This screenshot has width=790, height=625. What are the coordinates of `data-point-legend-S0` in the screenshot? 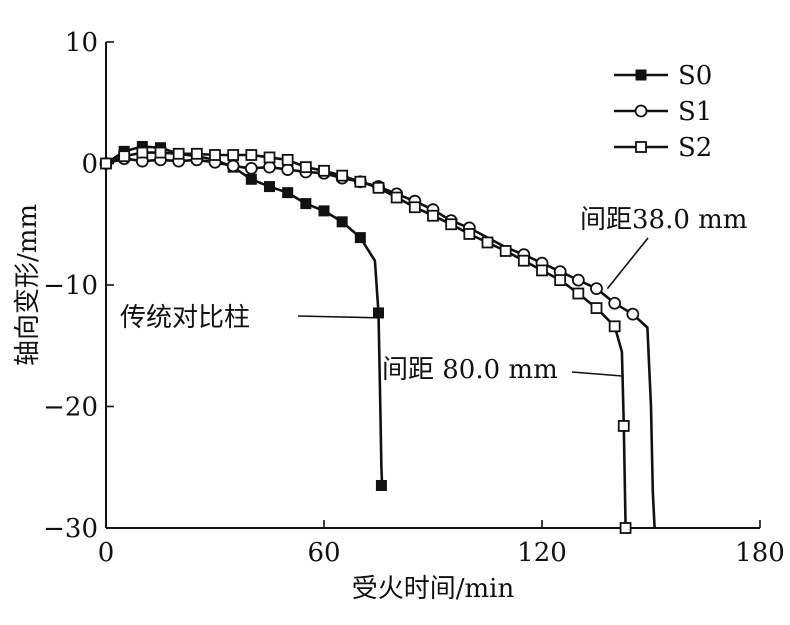 It's located at (641, 75).